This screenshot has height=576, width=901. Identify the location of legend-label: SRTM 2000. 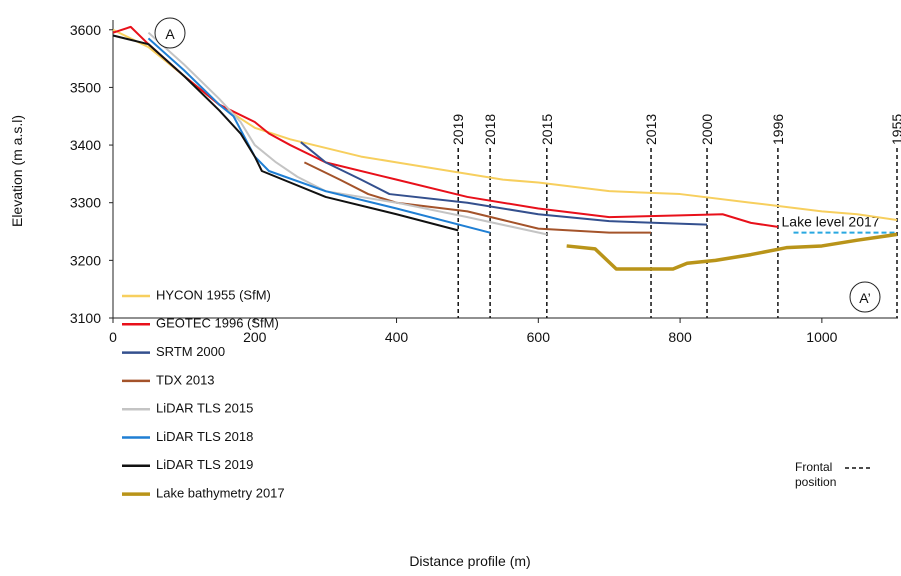
(190, 351).